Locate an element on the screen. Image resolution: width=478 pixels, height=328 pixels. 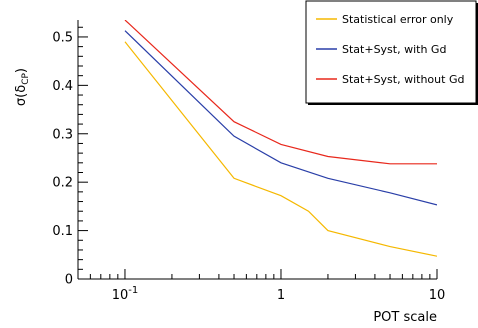
y-tick-label: 0.2 is located at coordinates (62, 183).